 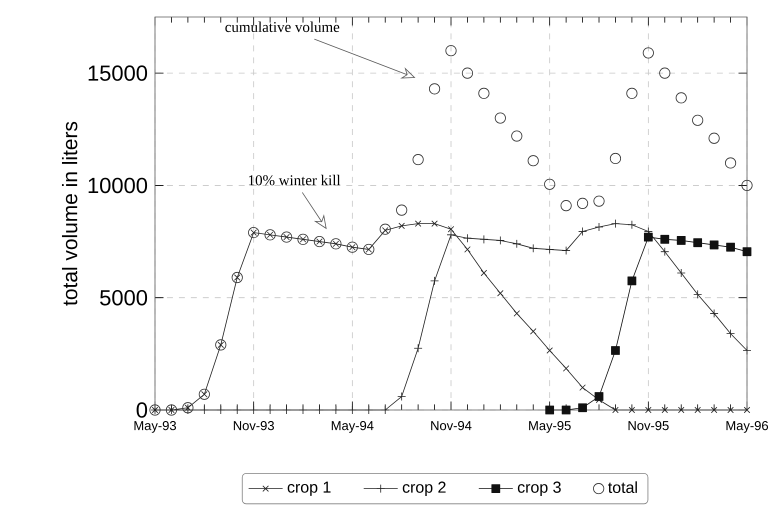 I want to click on x-tick-label: May-96, so click(x=747, y=427).